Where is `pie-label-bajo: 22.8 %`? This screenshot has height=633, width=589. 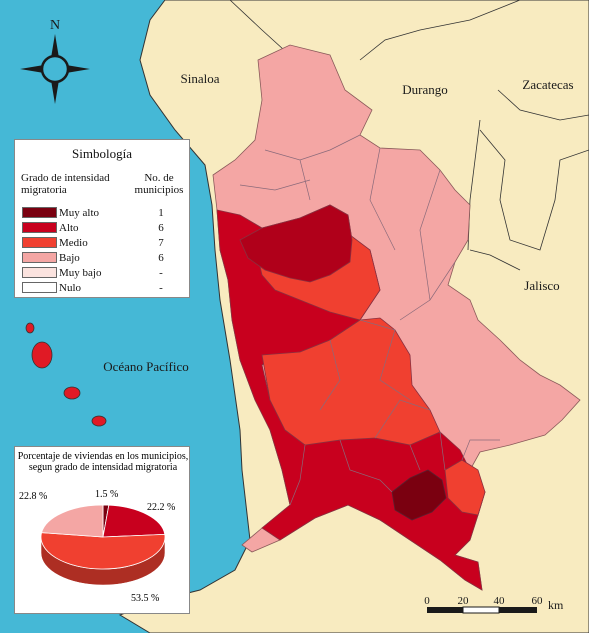
pie-label-bajo: 22.8 % is located at coordinates (33, 496).